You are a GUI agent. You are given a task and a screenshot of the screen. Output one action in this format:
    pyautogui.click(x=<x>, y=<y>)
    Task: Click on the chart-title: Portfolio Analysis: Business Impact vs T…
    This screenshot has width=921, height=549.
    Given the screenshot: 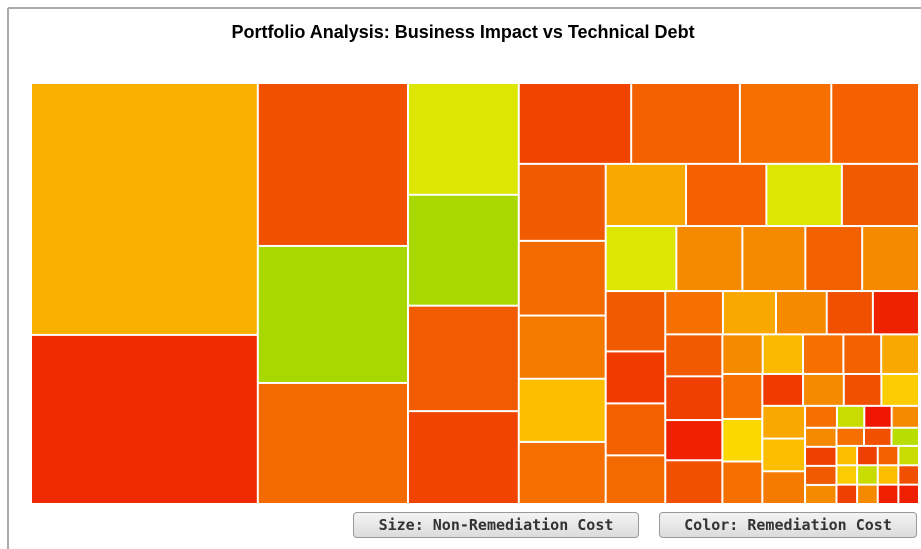 What is the action you would take?
    pyautogui.click(x=462, y=32)
    